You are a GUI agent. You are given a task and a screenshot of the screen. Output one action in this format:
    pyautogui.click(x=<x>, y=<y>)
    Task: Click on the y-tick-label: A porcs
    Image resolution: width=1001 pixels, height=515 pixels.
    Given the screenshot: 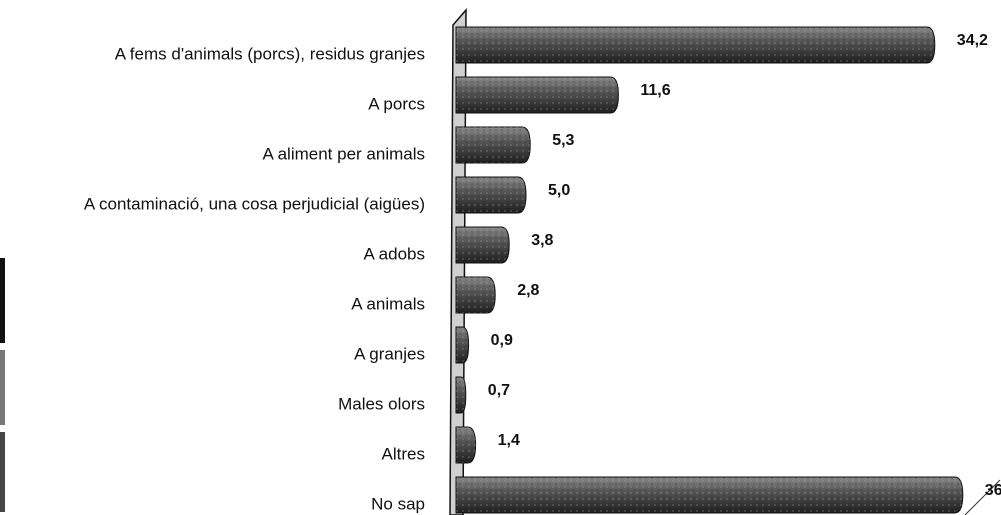 What is the action you would take?
    pyautogui.click(x=396, y=103)
    